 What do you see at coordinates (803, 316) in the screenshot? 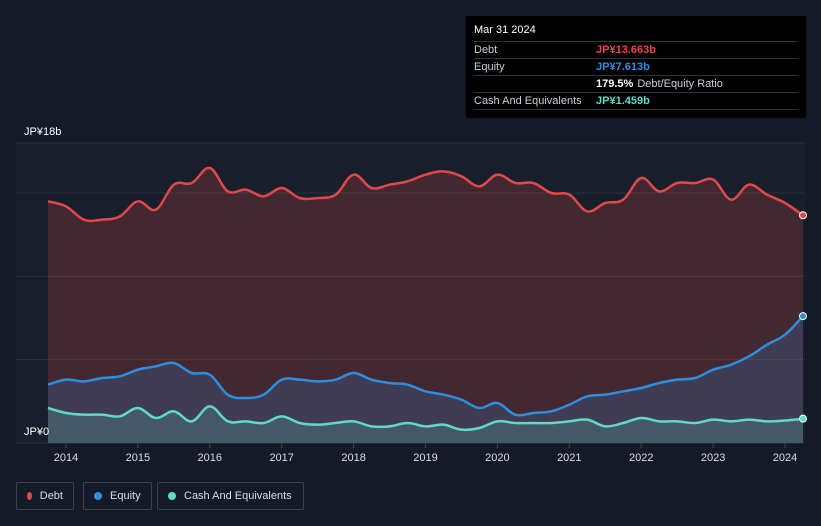
I see `equity-end-marker` at bounding box center [803, 316].